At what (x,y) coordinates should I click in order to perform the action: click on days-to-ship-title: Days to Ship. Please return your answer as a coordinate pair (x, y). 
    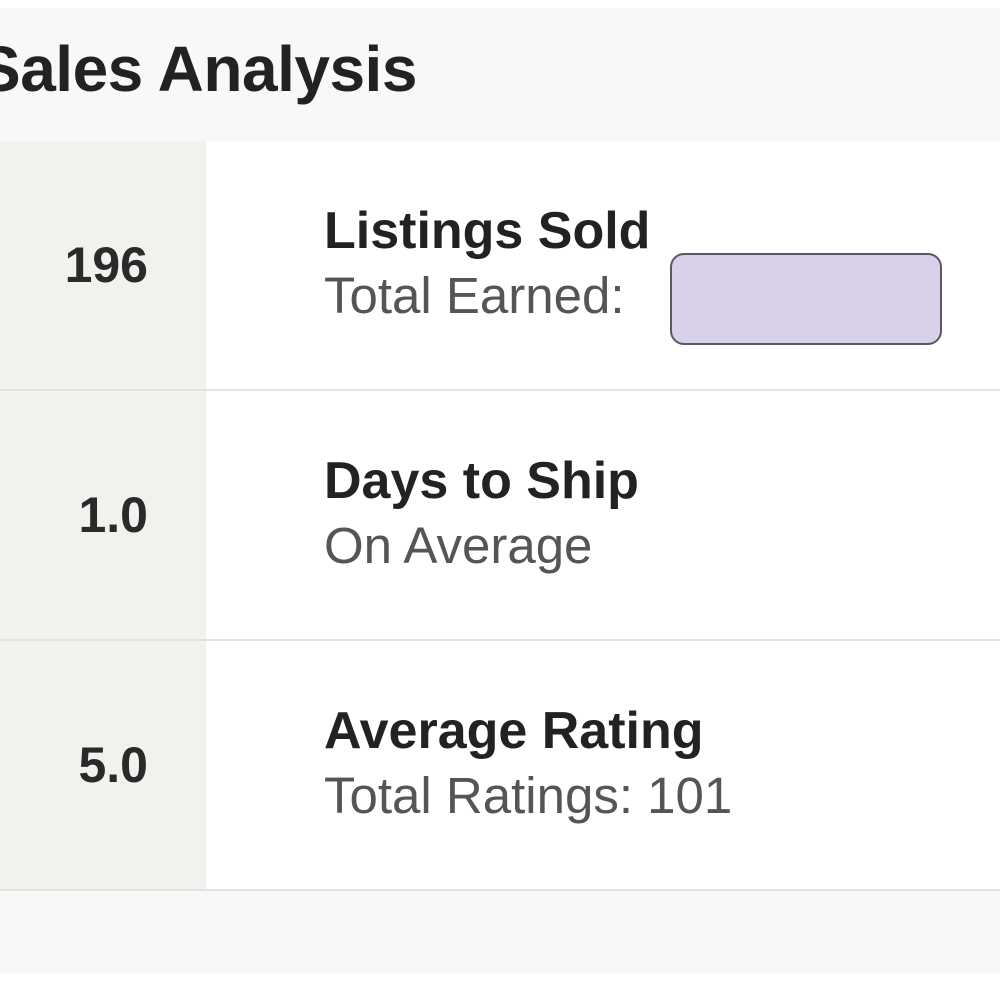
    Looking at the image, I should click on (481, 481).